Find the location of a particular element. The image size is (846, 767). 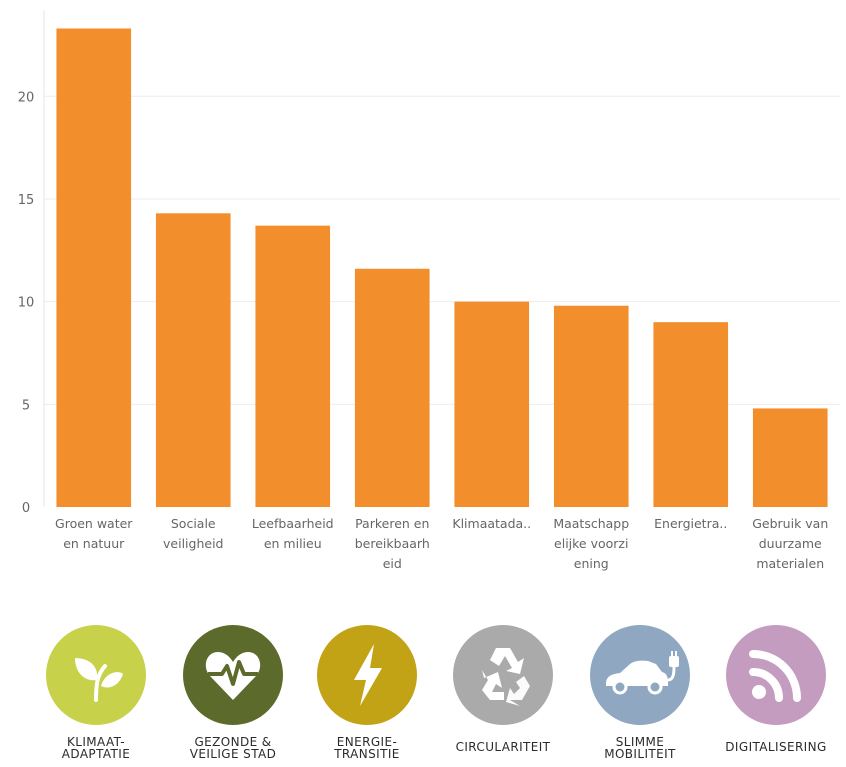

theme-label-line: GEZONDE & is located at coordinates (233, 742).